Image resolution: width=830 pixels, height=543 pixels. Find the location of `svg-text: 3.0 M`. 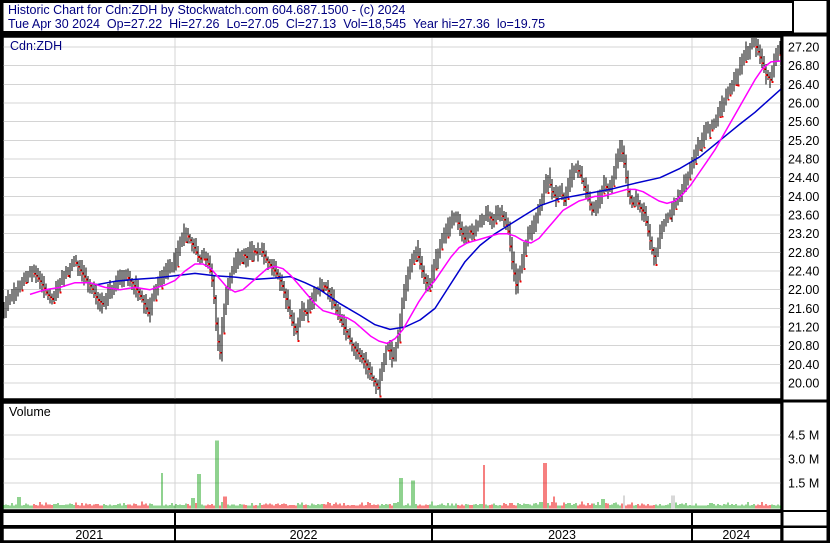

svg-text: 3.0 M is located at coordinates (803, 460).